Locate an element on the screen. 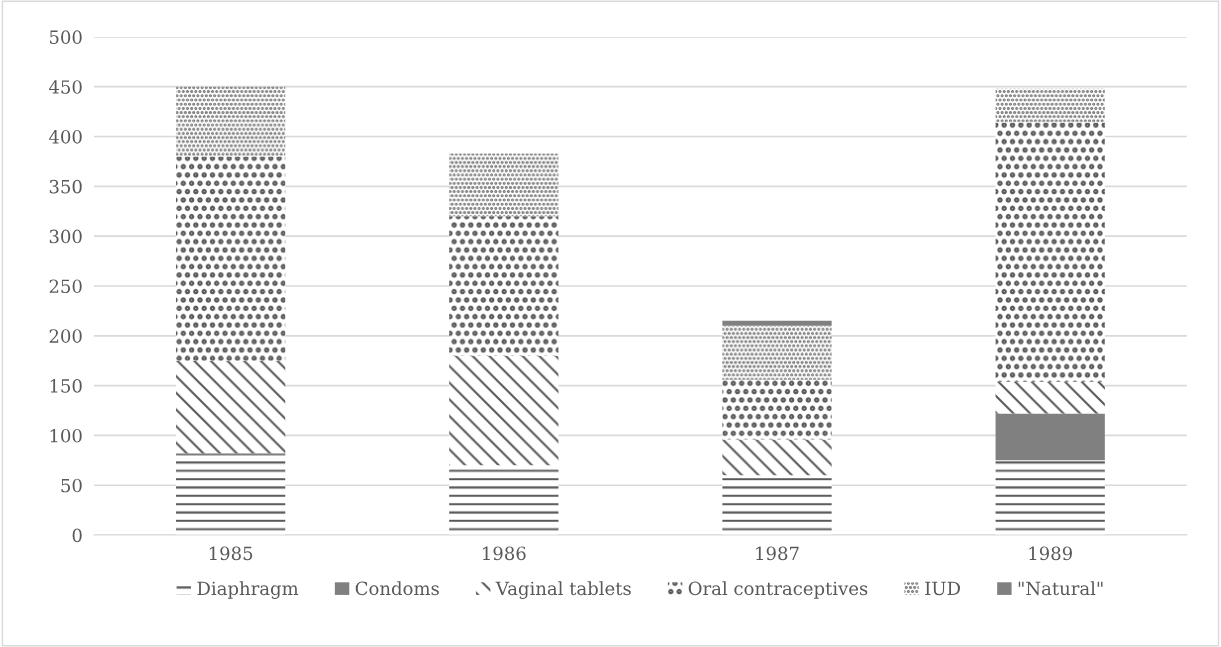  x-tick-label: 1986 is located at coordinates (504, 553).